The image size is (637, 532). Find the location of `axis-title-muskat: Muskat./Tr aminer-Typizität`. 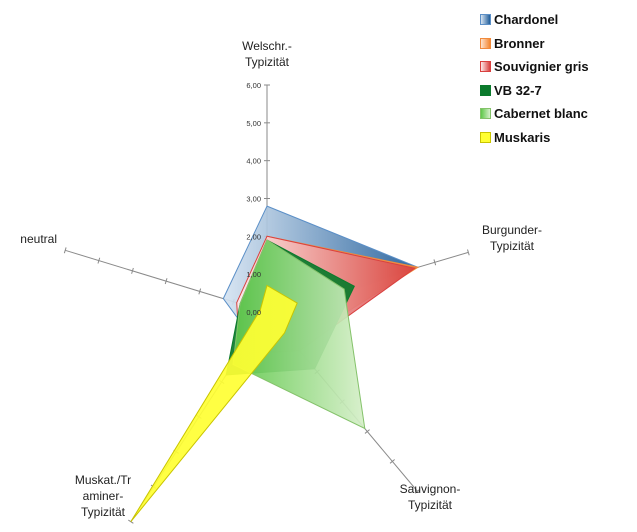

axis-title-muskat: Muskat./Tr aminer-Typizität is located at coordinates (103, 496).